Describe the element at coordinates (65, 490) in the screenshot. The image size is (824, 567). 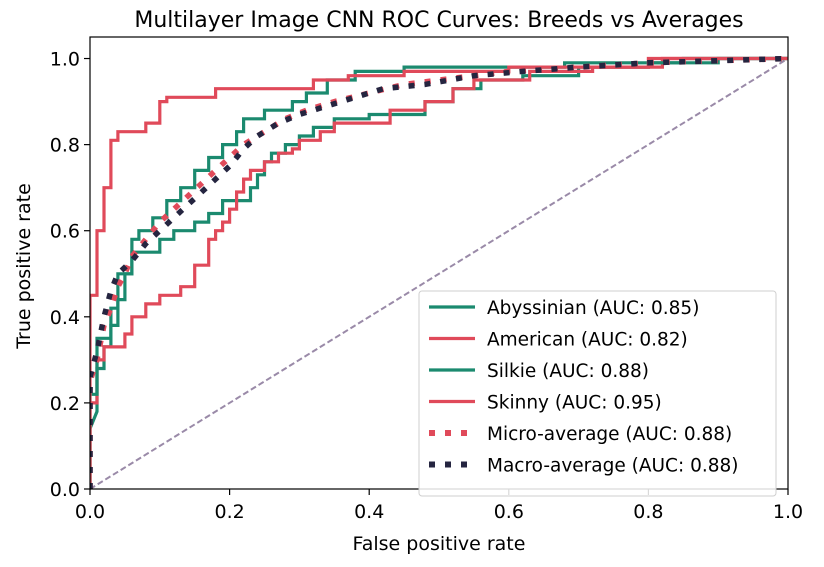
I see `y-tick-label: 0.0` at that location.